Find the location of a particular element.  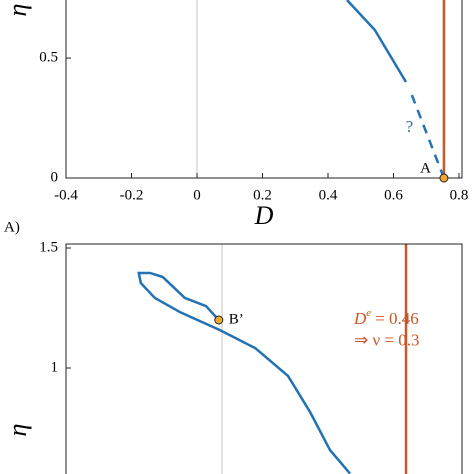

x-tick-label: -0.2 is located at coordinates (132, 195).